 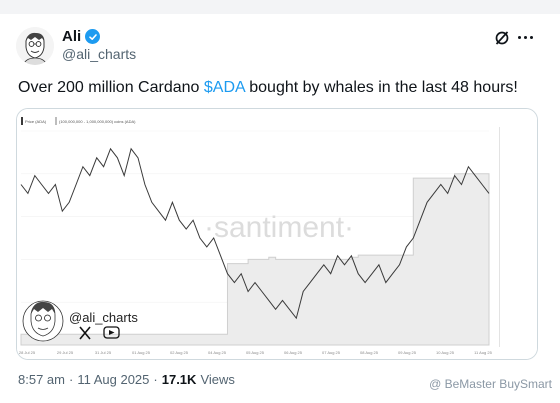 What do you see at coordinates (111, 332) in the screenshot?
I see `youtube-icon` at bounding box center [111, 332].